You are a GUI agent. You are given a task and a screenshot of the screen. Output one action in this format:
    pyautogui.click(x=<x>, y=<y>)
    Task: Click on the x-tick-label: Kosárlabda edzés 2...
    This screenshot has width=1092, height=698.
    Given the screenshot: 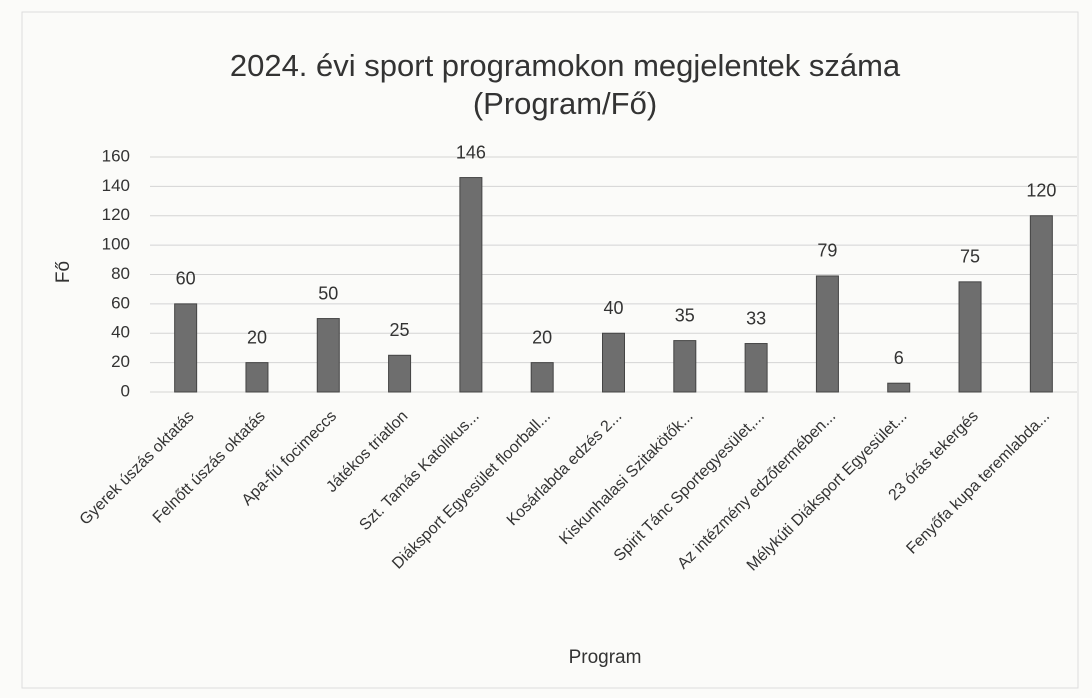 What is the action you would take?
    pyautogui.click(x=564, y=468)
    